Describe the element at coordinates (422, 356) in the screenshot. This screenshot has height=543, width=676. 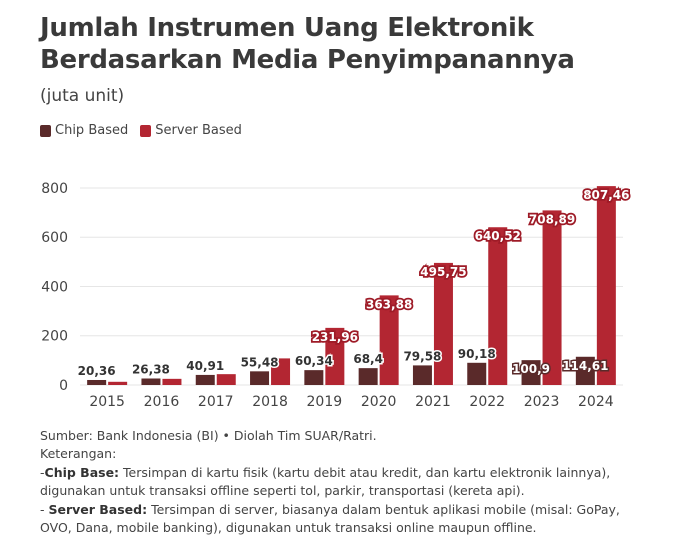
I see `data-label-chip: 79,58` at that location.